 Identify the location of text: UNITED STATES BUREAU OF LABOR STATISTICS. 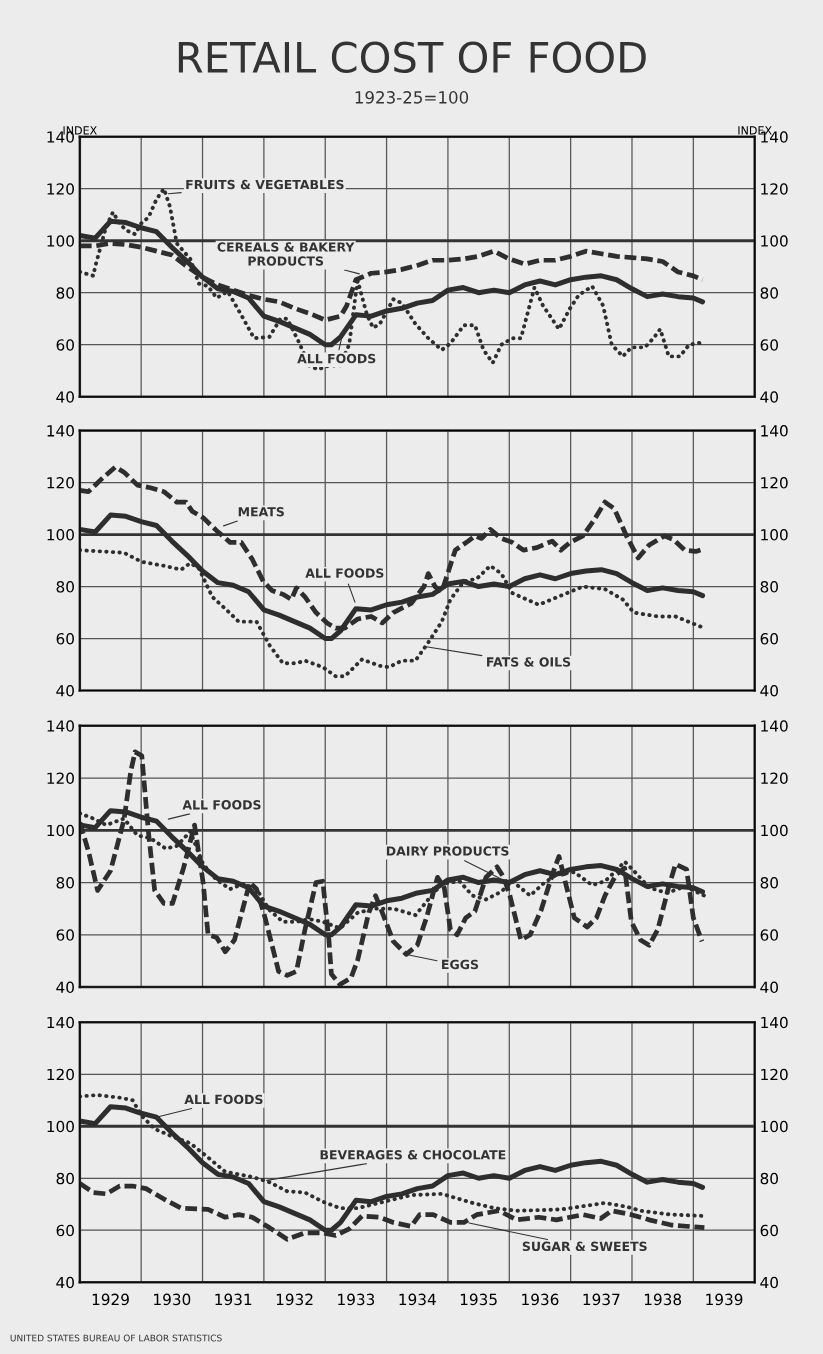
(116, 1338).